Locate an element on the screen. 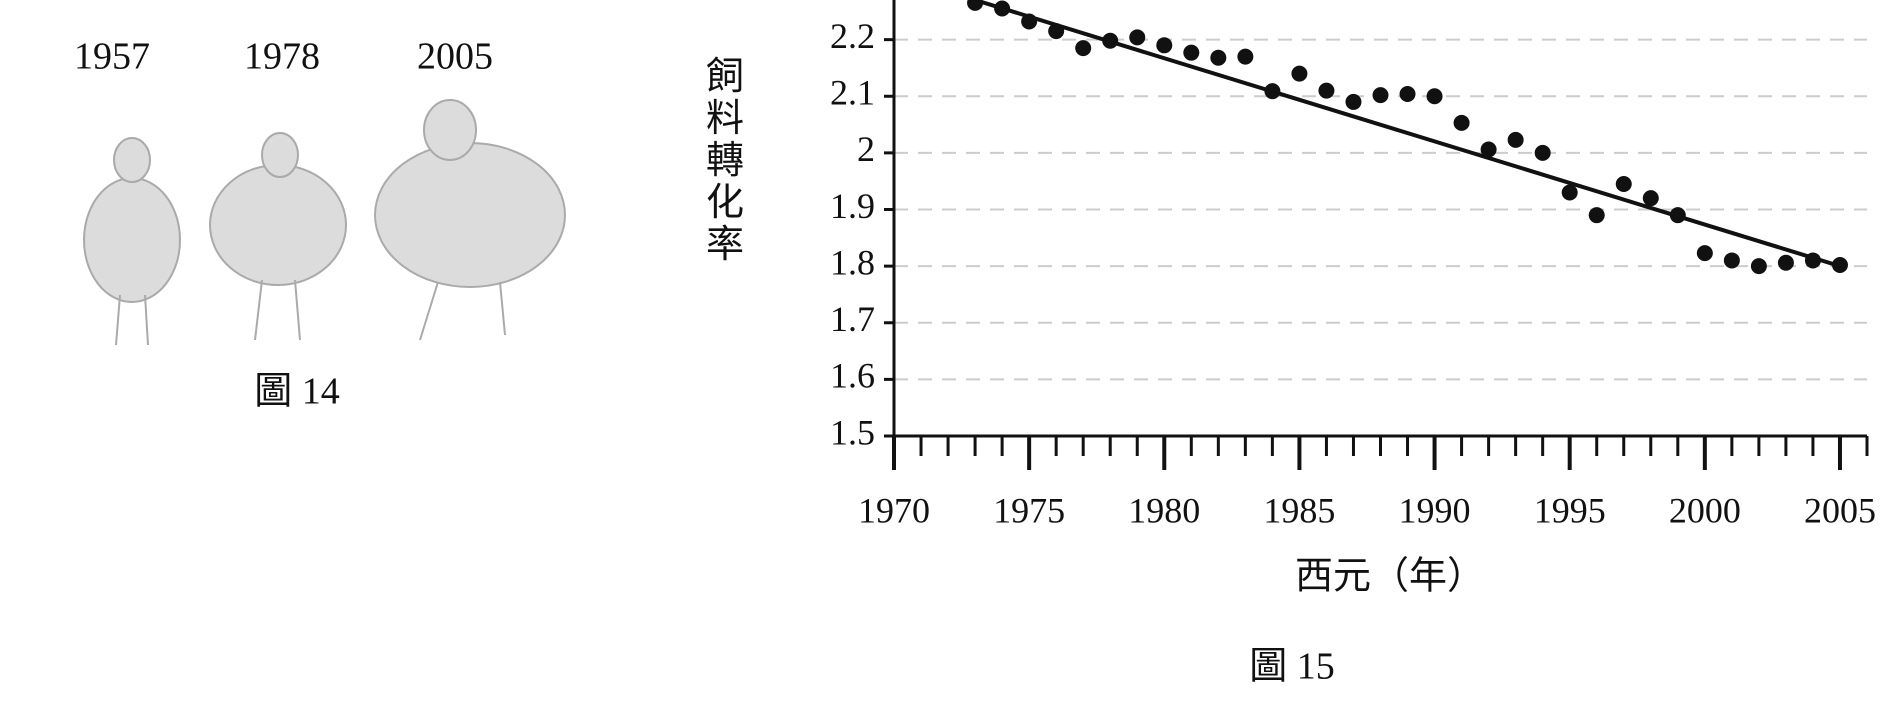 This screenshot has height=720, width=1900. y-tick-label: 1.5 is located at coordinates (852, 432).